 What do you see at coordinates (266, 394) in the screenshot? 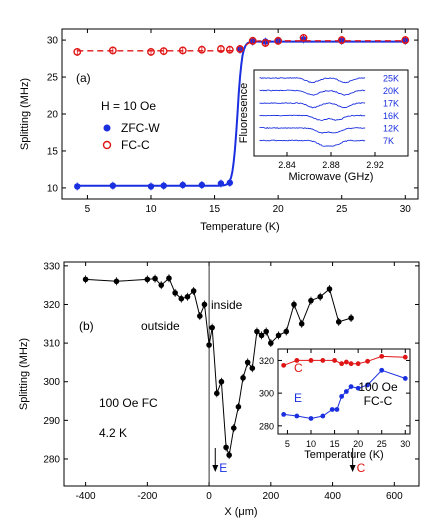
I see `panel-b-inset-y-tick-label: 300` at bounding box center [266, 394].